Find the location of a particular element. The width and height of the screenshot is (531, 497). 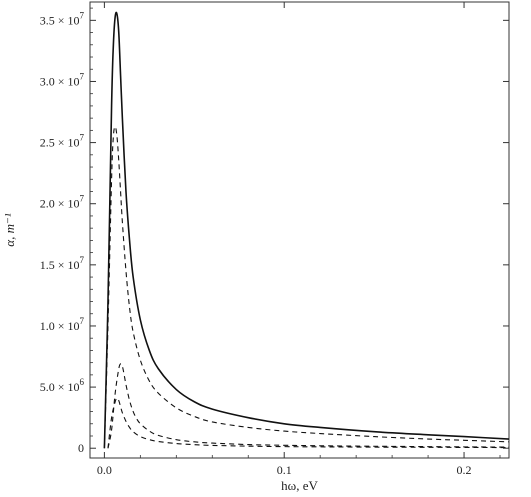

y-tick-label: 1.5 × 10⁷ is located at coordinates (62, 263).